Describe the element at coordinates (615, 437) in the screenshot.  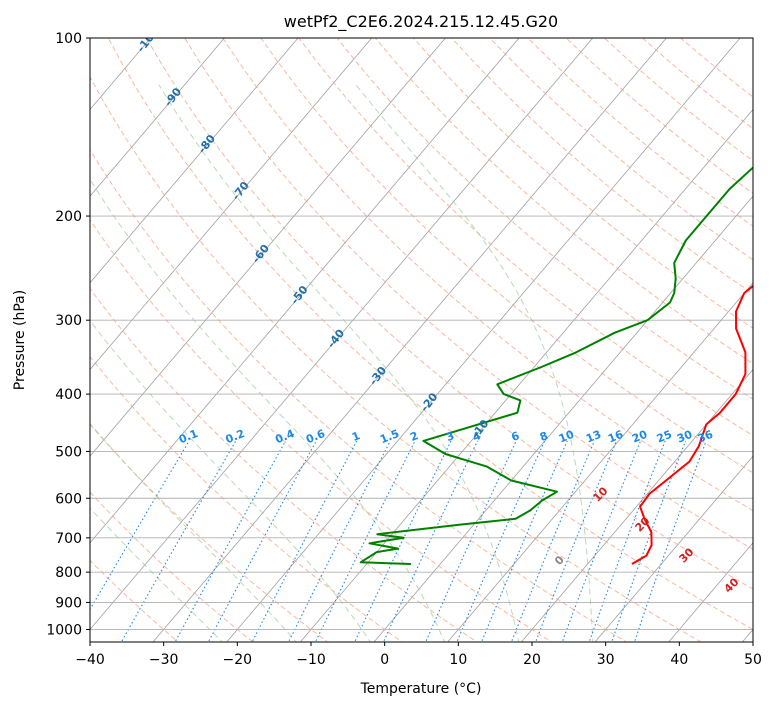
I see `mixing-ratio-label: 16` at that location.